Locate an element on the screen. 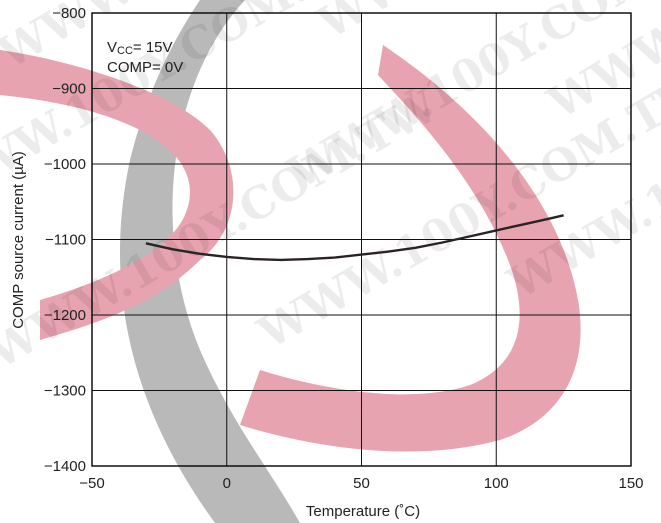 The image size is (661, 523). vcc-annotation: VCC= 15V is located at coordinates (140, 48).